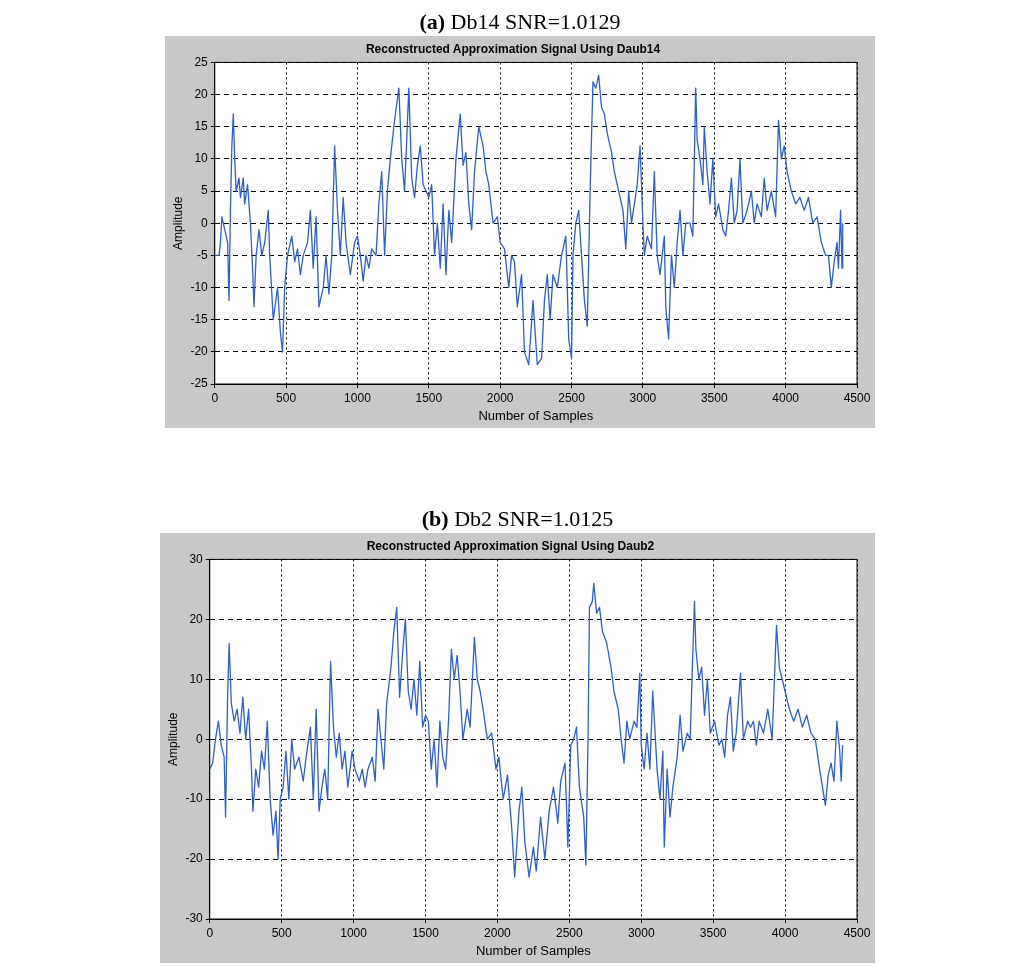 The width and height of the screenshot is (1011, 967). I want to click on y-tick-label: 25, so click(201, 61).